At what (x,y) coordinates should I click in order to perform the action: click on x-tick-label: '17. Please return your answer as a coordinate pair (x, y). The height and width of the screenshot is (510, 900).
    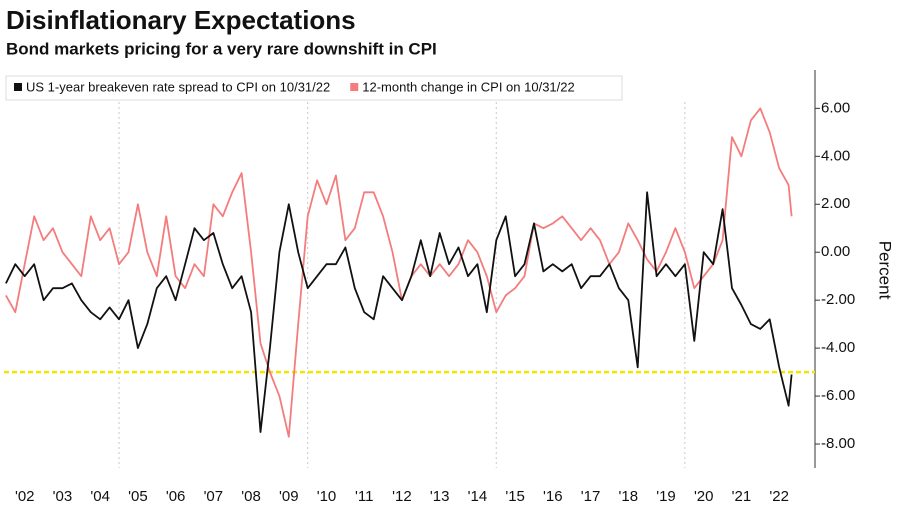
    Looking at the image, I should click on (591, 496).